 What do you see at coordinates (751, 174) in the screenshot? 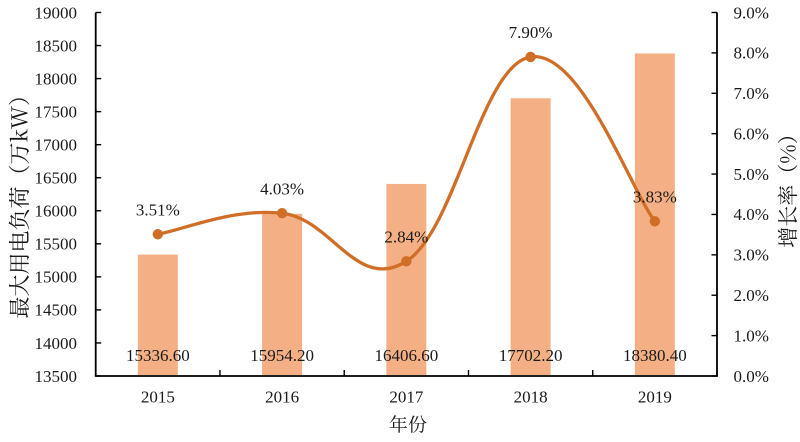
I see `svg-text: 5.0%` at bounding box center [751, 174].